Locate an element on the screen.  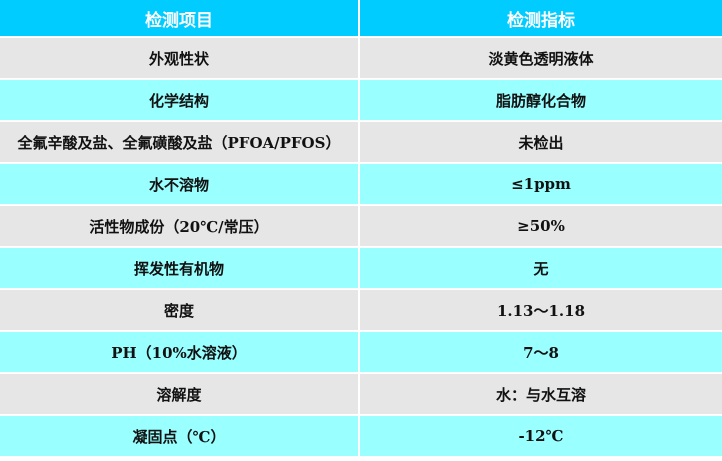
item-cell: 挥发性有机物 is located at coordinates (180, 268).